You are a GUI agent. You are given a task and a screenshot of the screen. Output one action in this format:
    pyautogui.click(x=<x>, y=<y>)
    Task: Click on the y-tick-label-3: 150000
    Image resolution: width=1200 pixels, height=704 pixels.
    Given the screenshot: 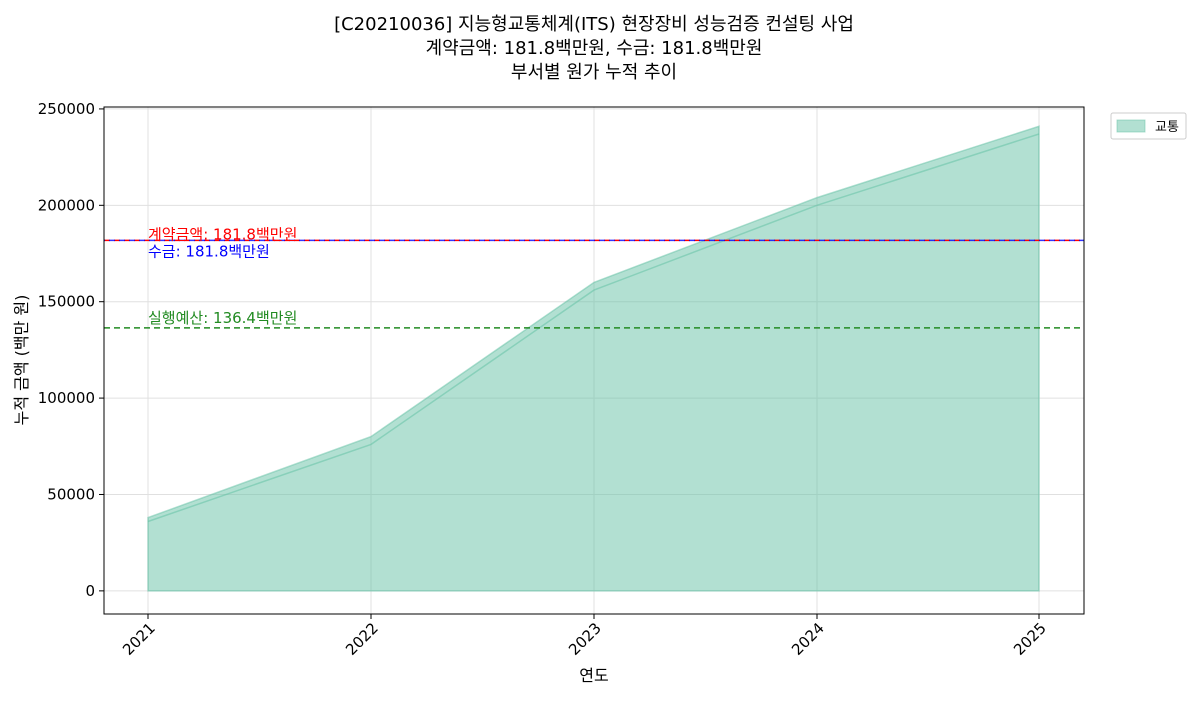 What is the action you would take?
    pyautogui.click(x=66, y=302)
    